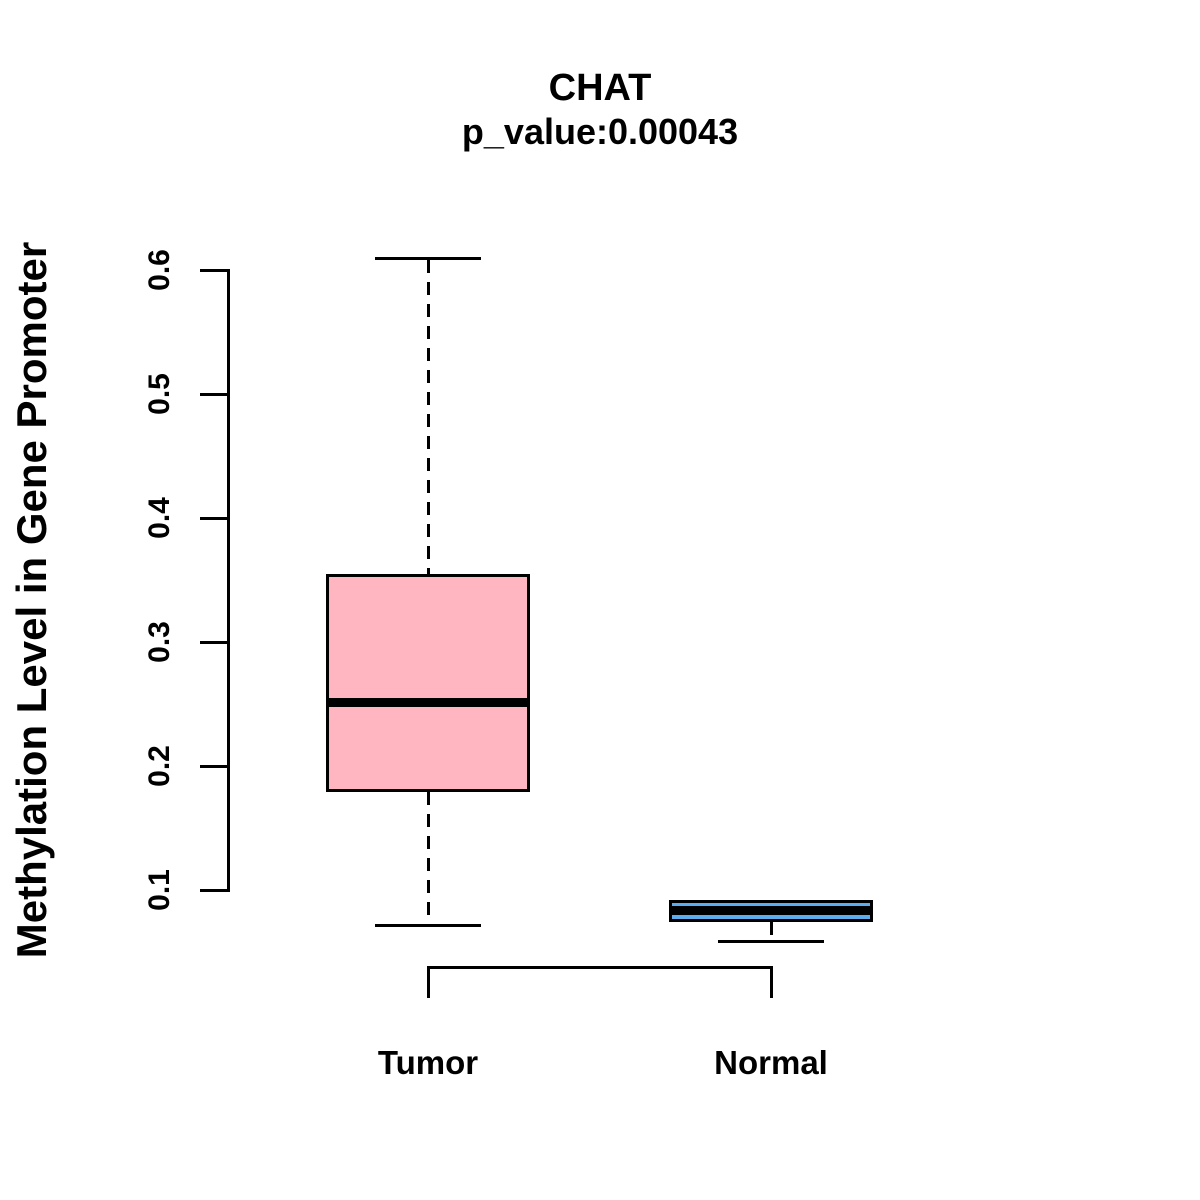  I want to click on category-label-normal: Normal, so click(771, 1062).